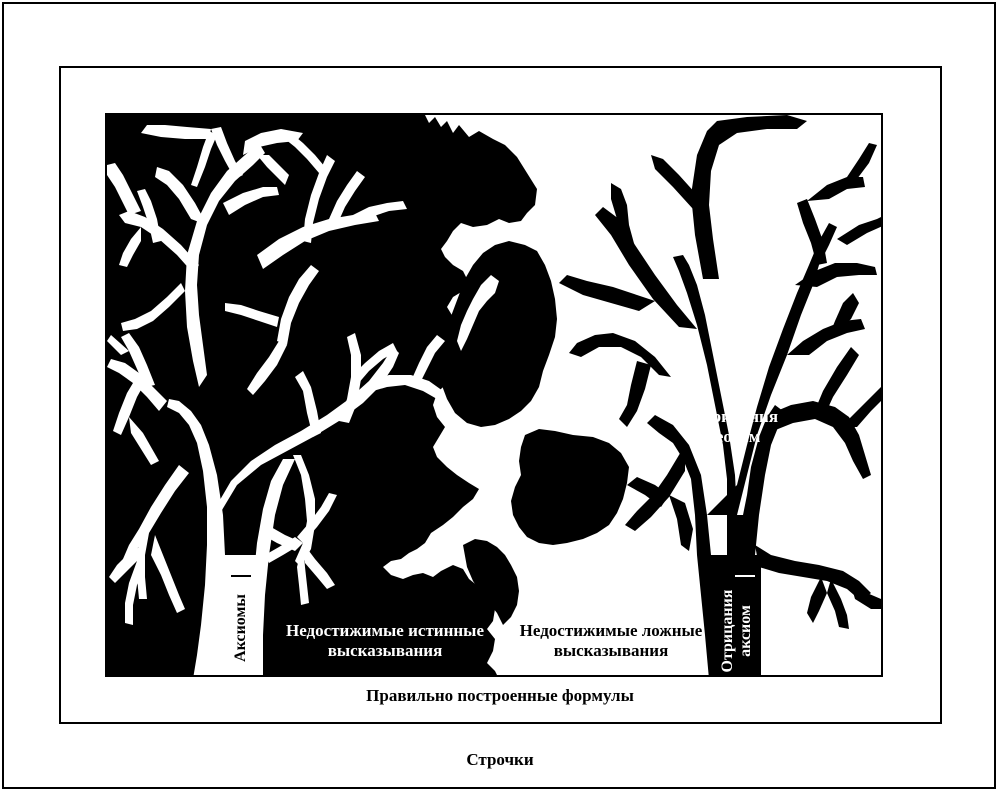  Describe the element at coordinates (240, 628) in the screenshot. I see `axioms-label: Аксиомы` at that location.